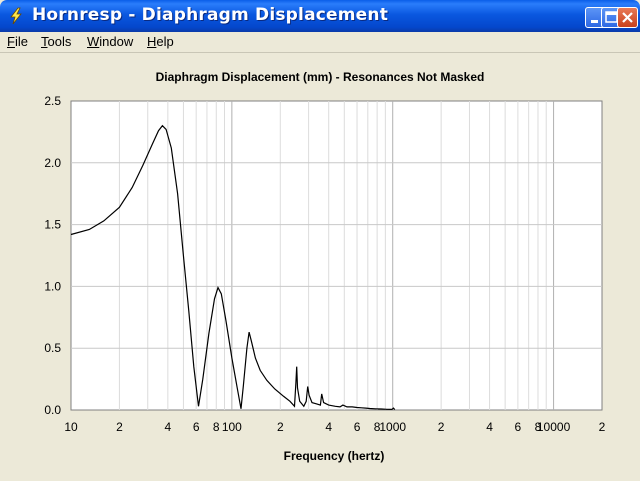 The image size is (640, 481). What do you see at coordinates (71, 427) in the screenshot?
I see `x-tick-label: 10` at bounding box center [71, 427].